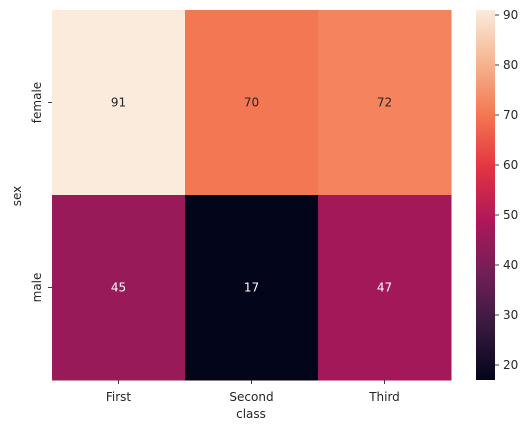 The image size is (530, 433). What do you see at coordinates (41, 192) in the screenshot?
I see `y-axis-ticks: female male` at bounding box center [41, 192].